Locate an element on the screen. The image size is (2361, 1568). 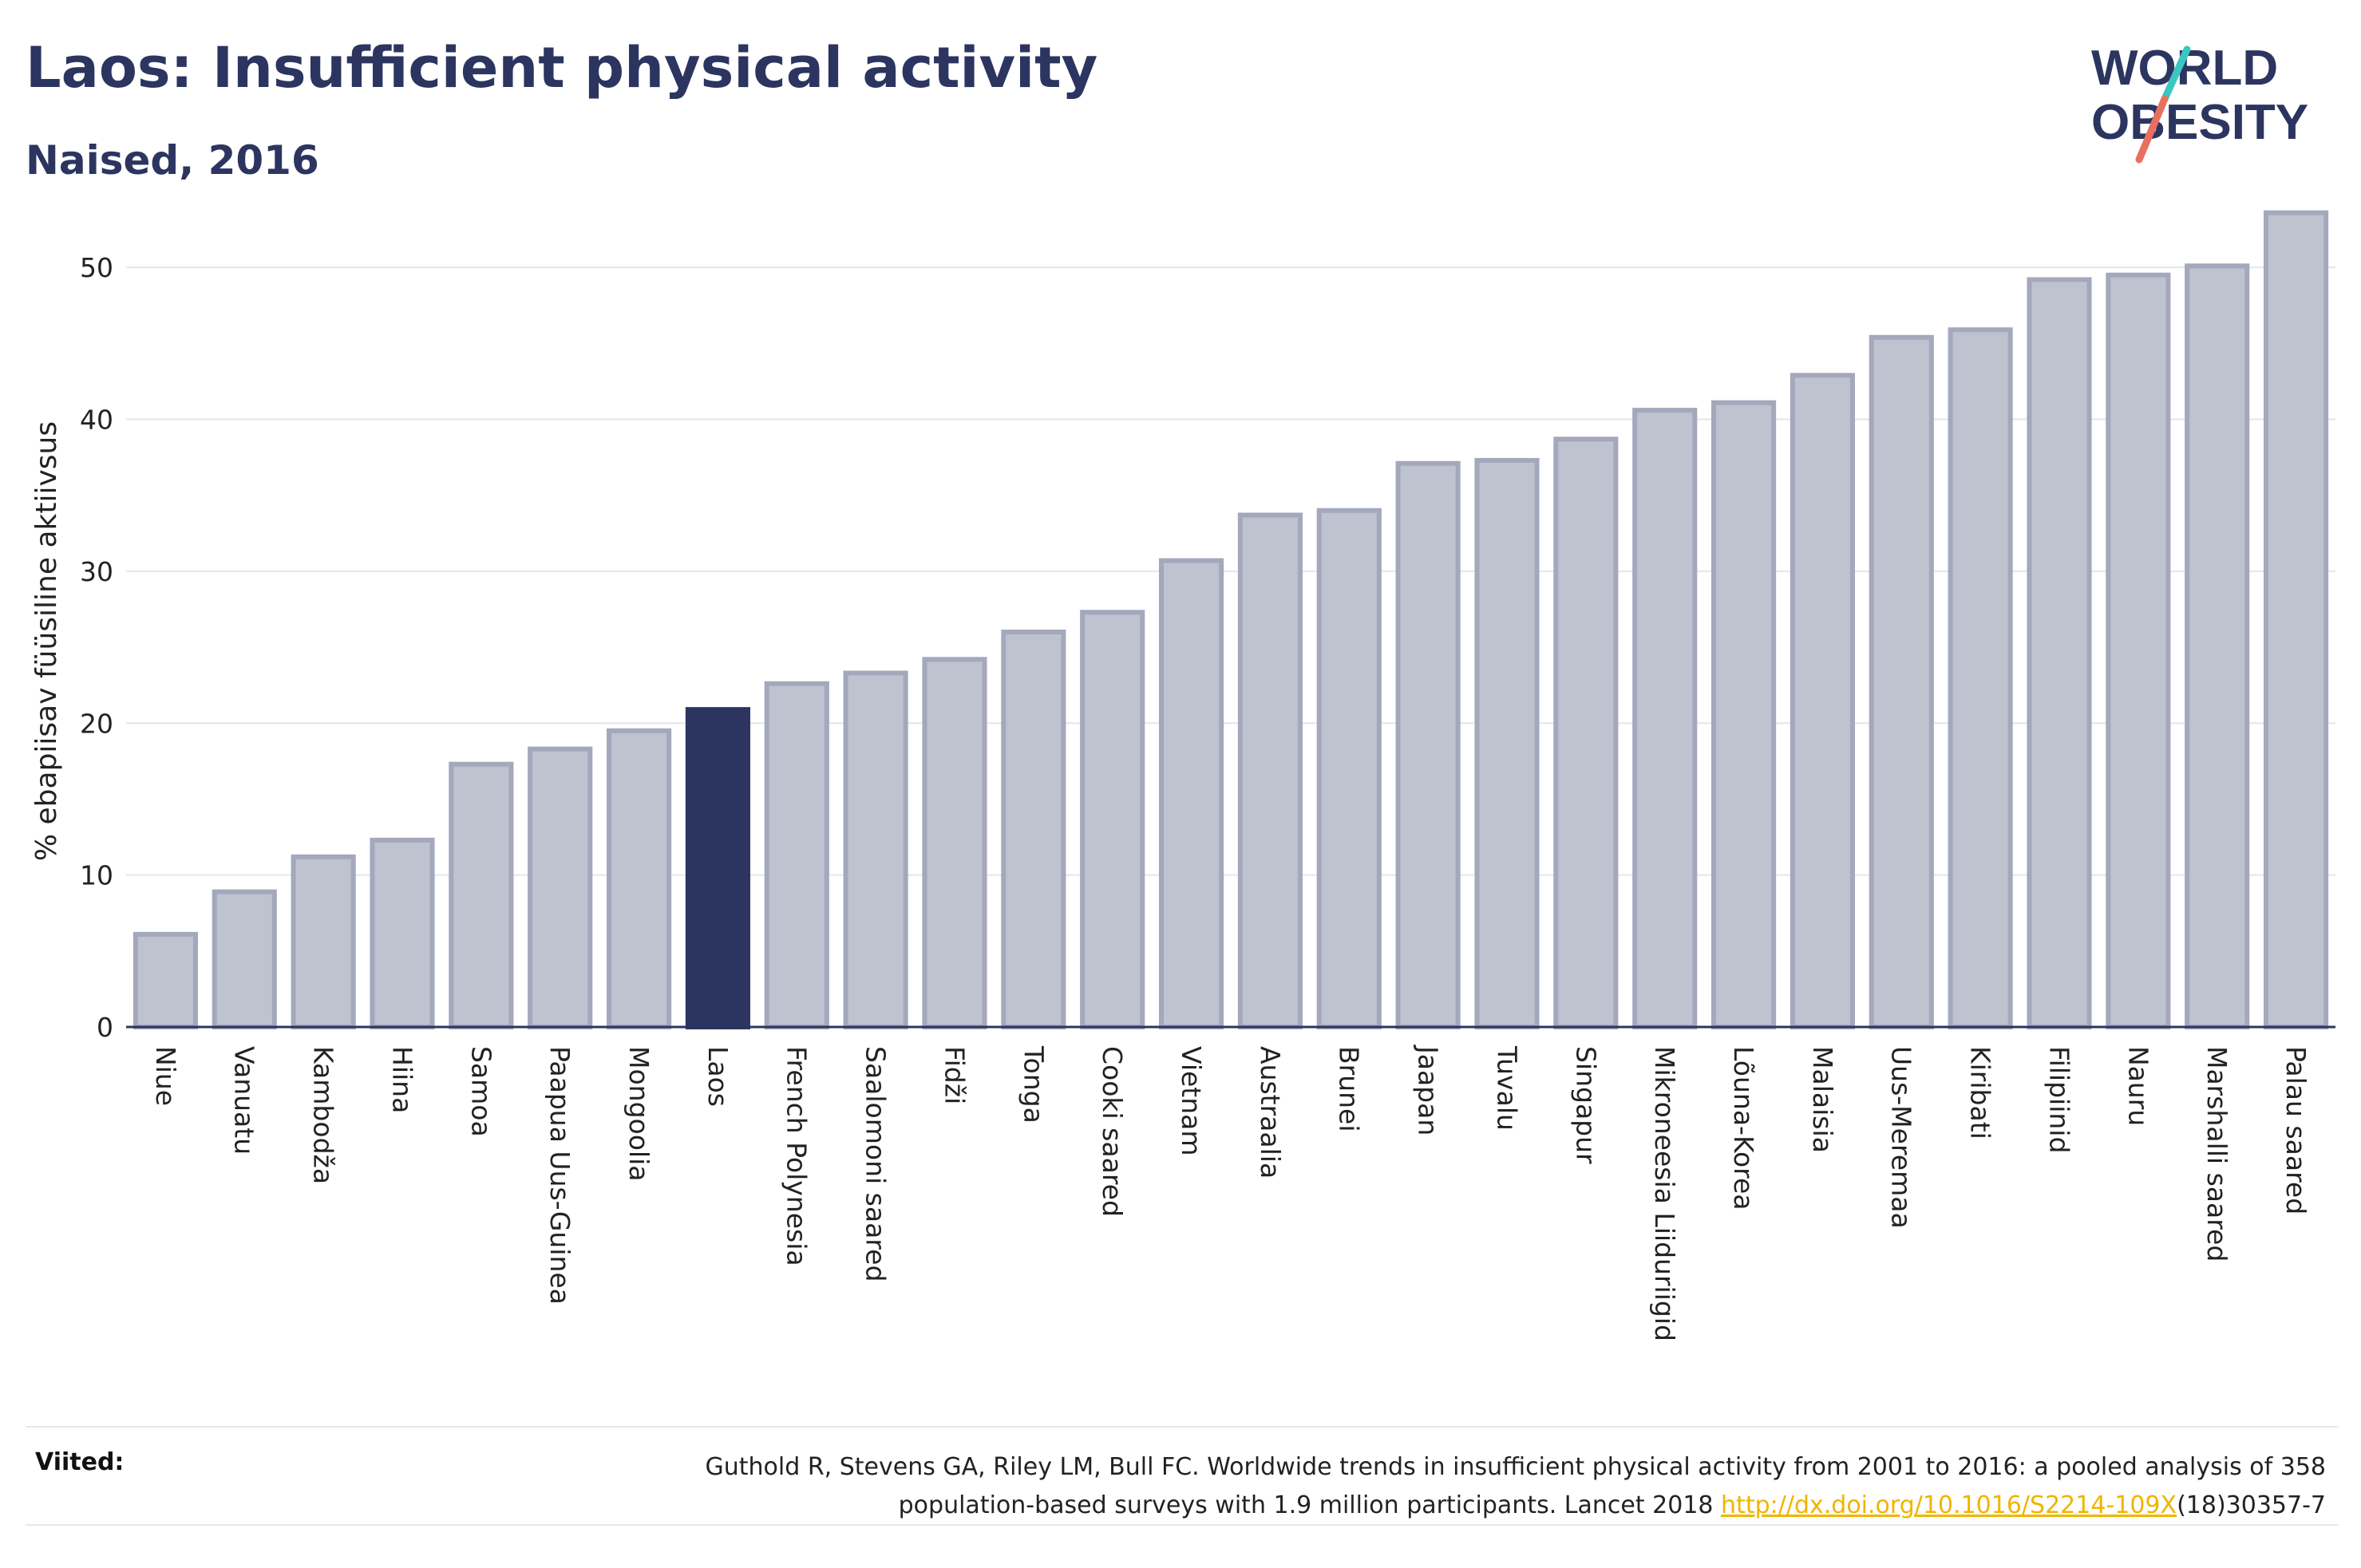
sources-label: Viited: is located at coordinates (80, 1462).